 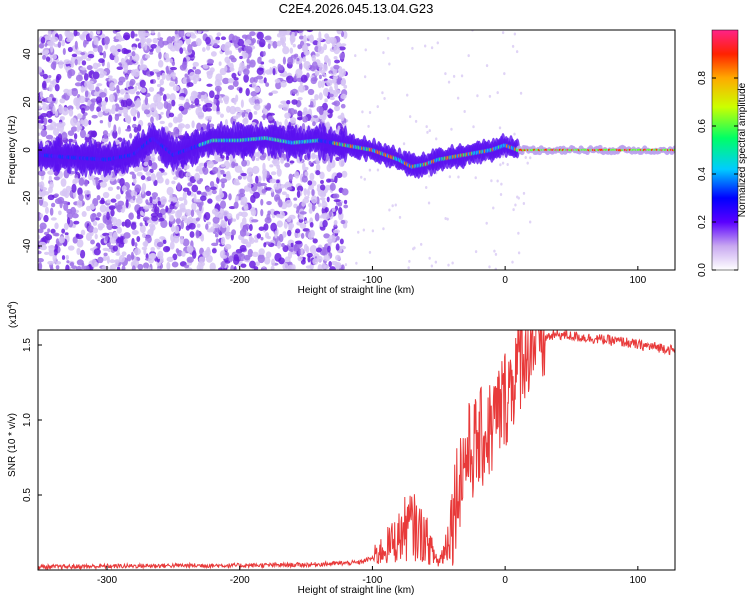 What do you see at coordinates (702, 174) in the screenshot?
I see `colorbar-tick-label: 0.4` at bounding box center [702, 174].